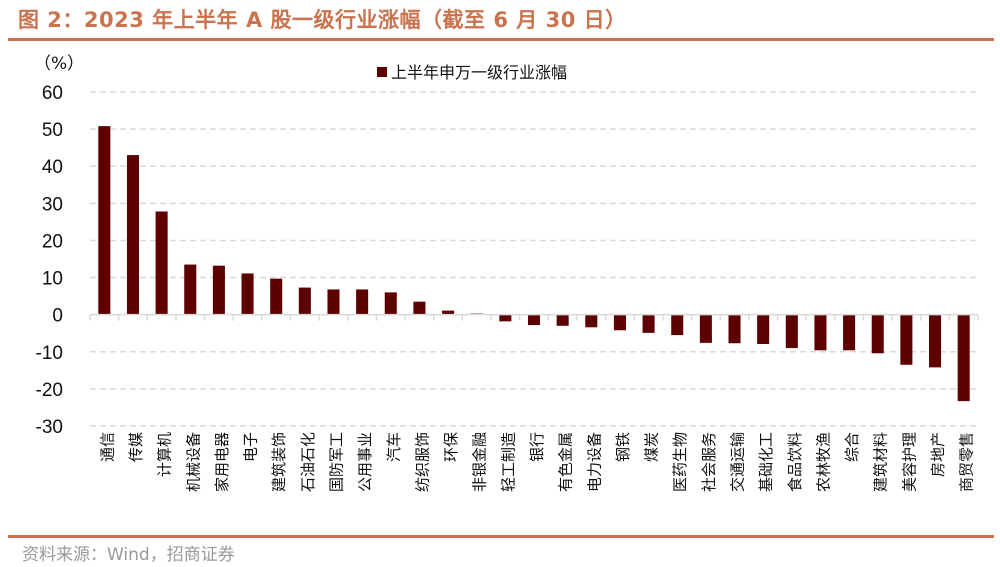 The image size is (1000, 567). Describe the element at coordinates (52, 279) in the screenshot. I see `y-tick-label: 10` at that location.